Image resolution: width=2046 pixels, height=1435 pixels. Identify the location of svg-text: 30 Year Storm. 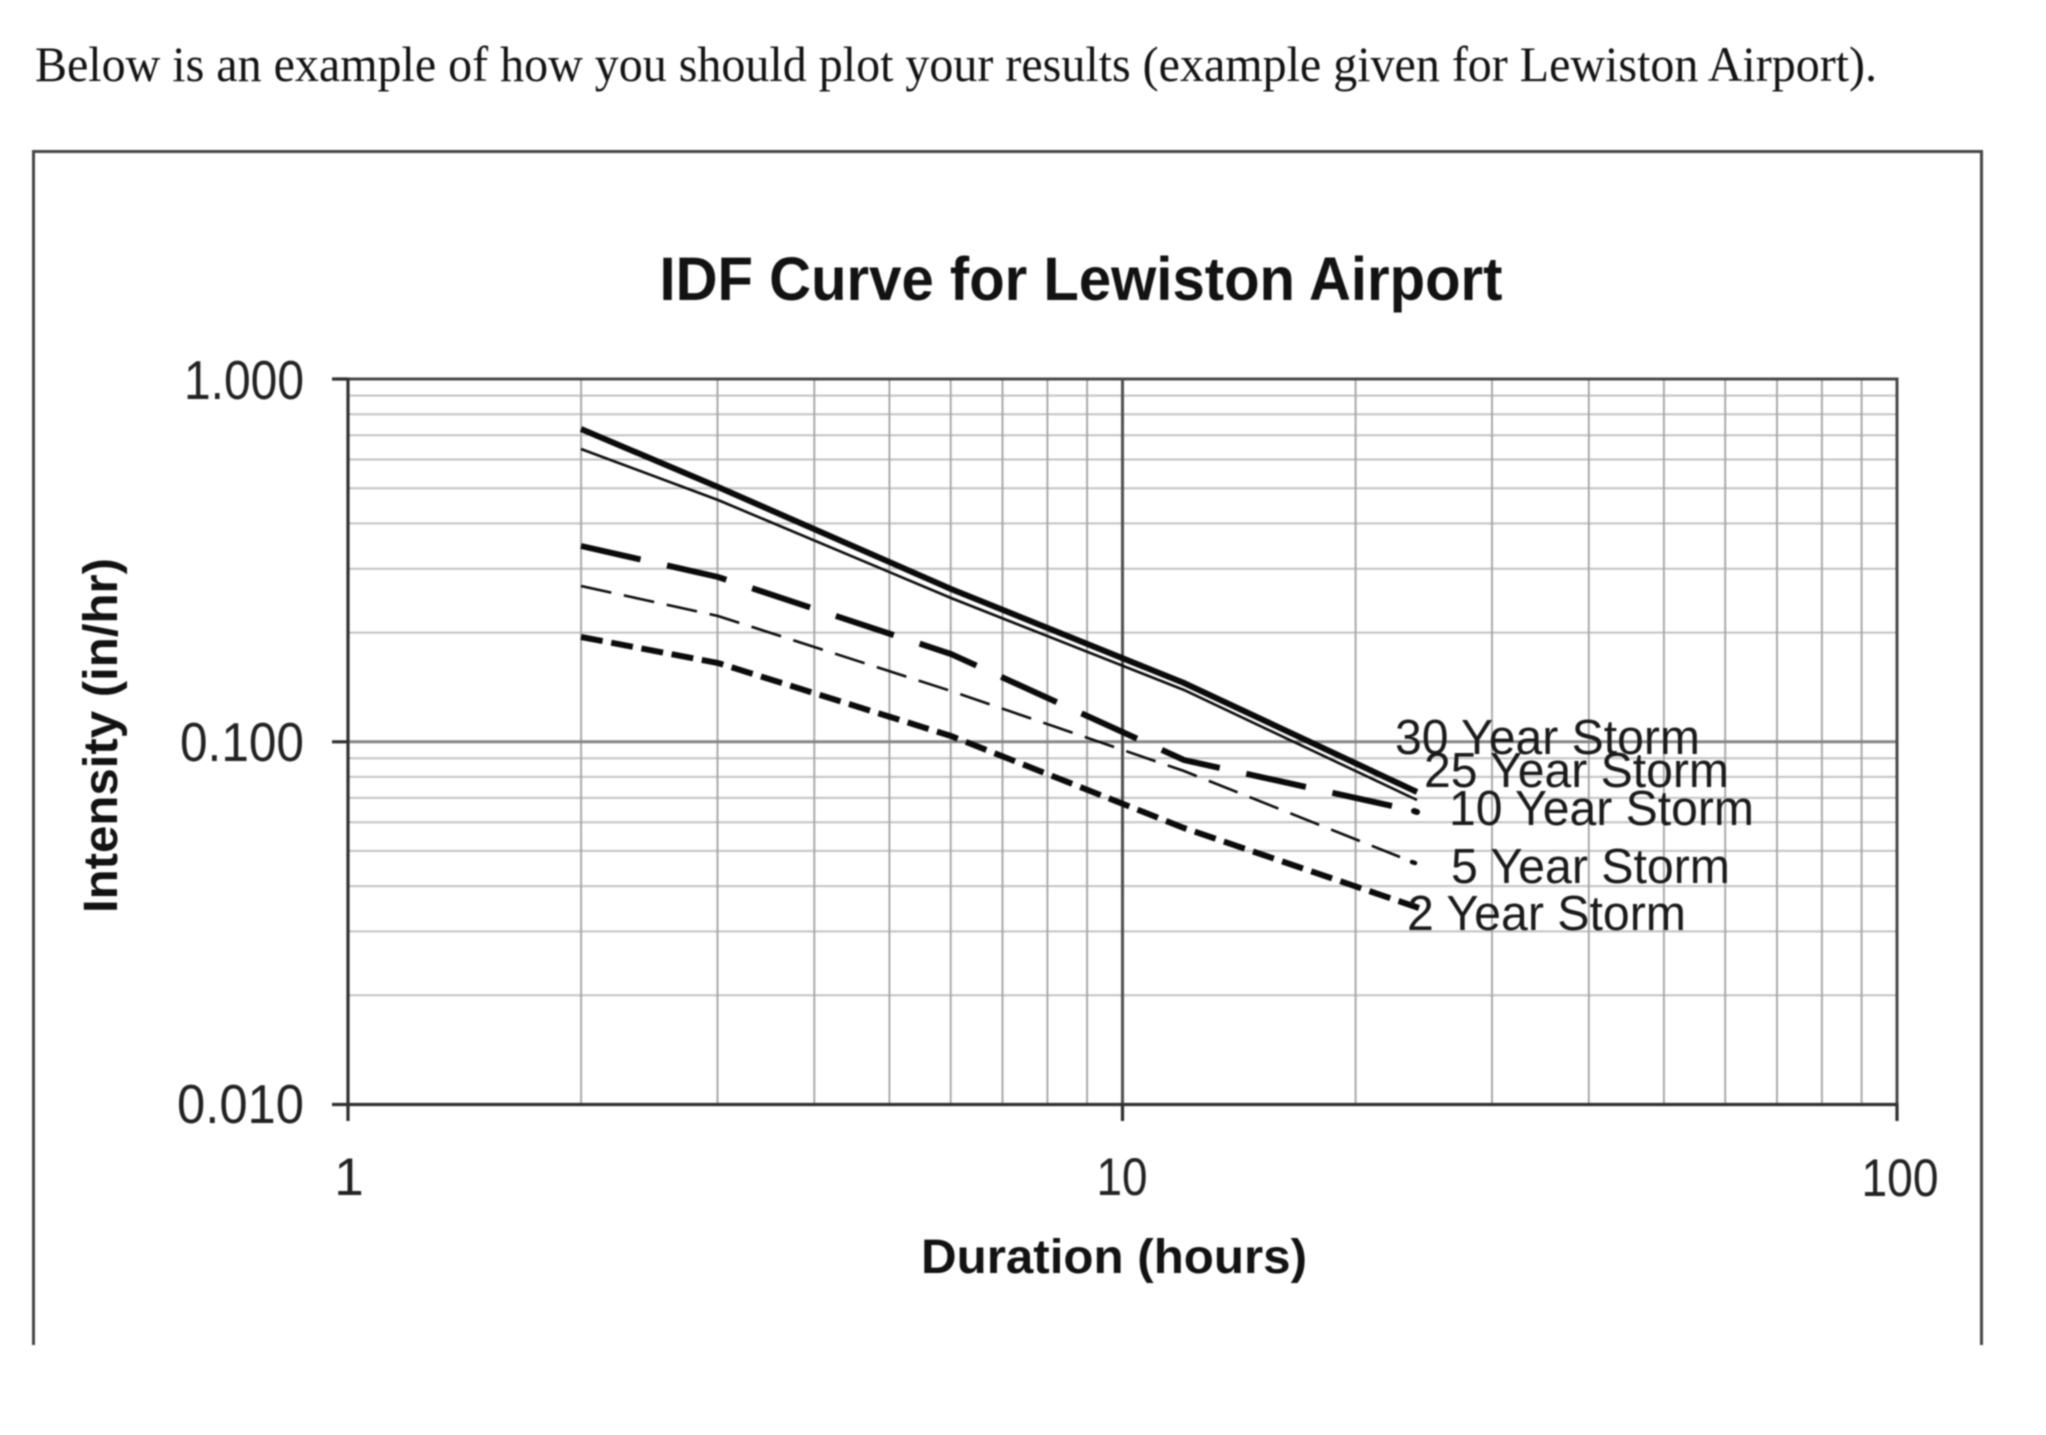
(1547, 738).